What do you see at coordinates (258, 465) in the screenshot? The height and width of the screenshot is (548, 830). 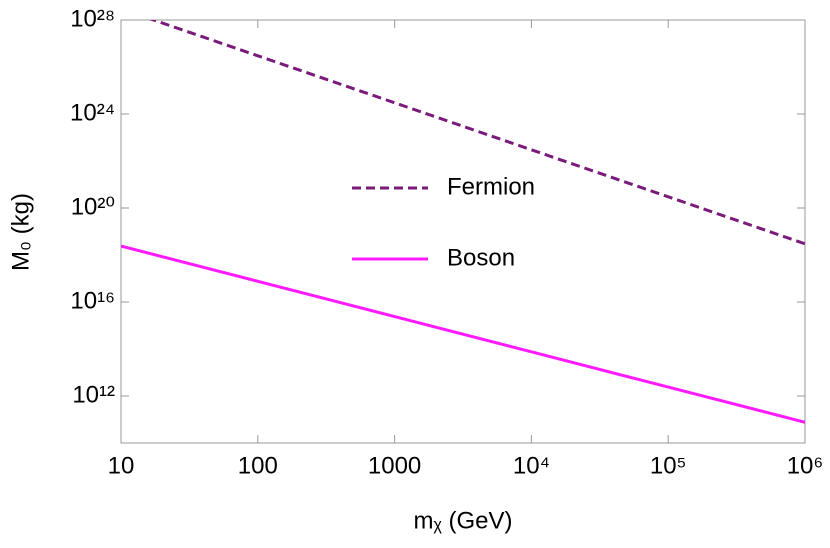 I see `x-tick-label: 100` at bounding box center [258, 465].